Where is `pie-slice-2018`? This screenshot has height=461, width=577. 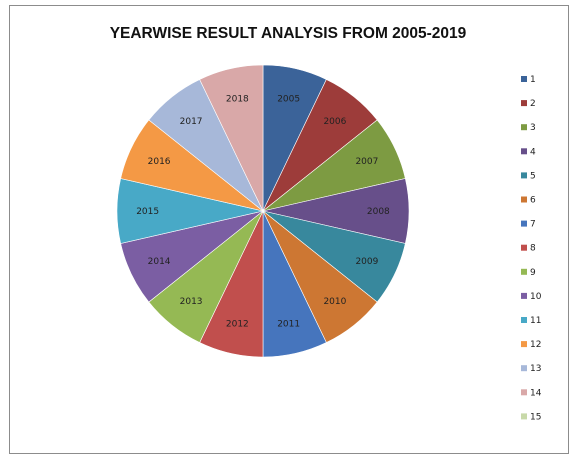 pie-slice-2018 is located at coordinates (231, 138).